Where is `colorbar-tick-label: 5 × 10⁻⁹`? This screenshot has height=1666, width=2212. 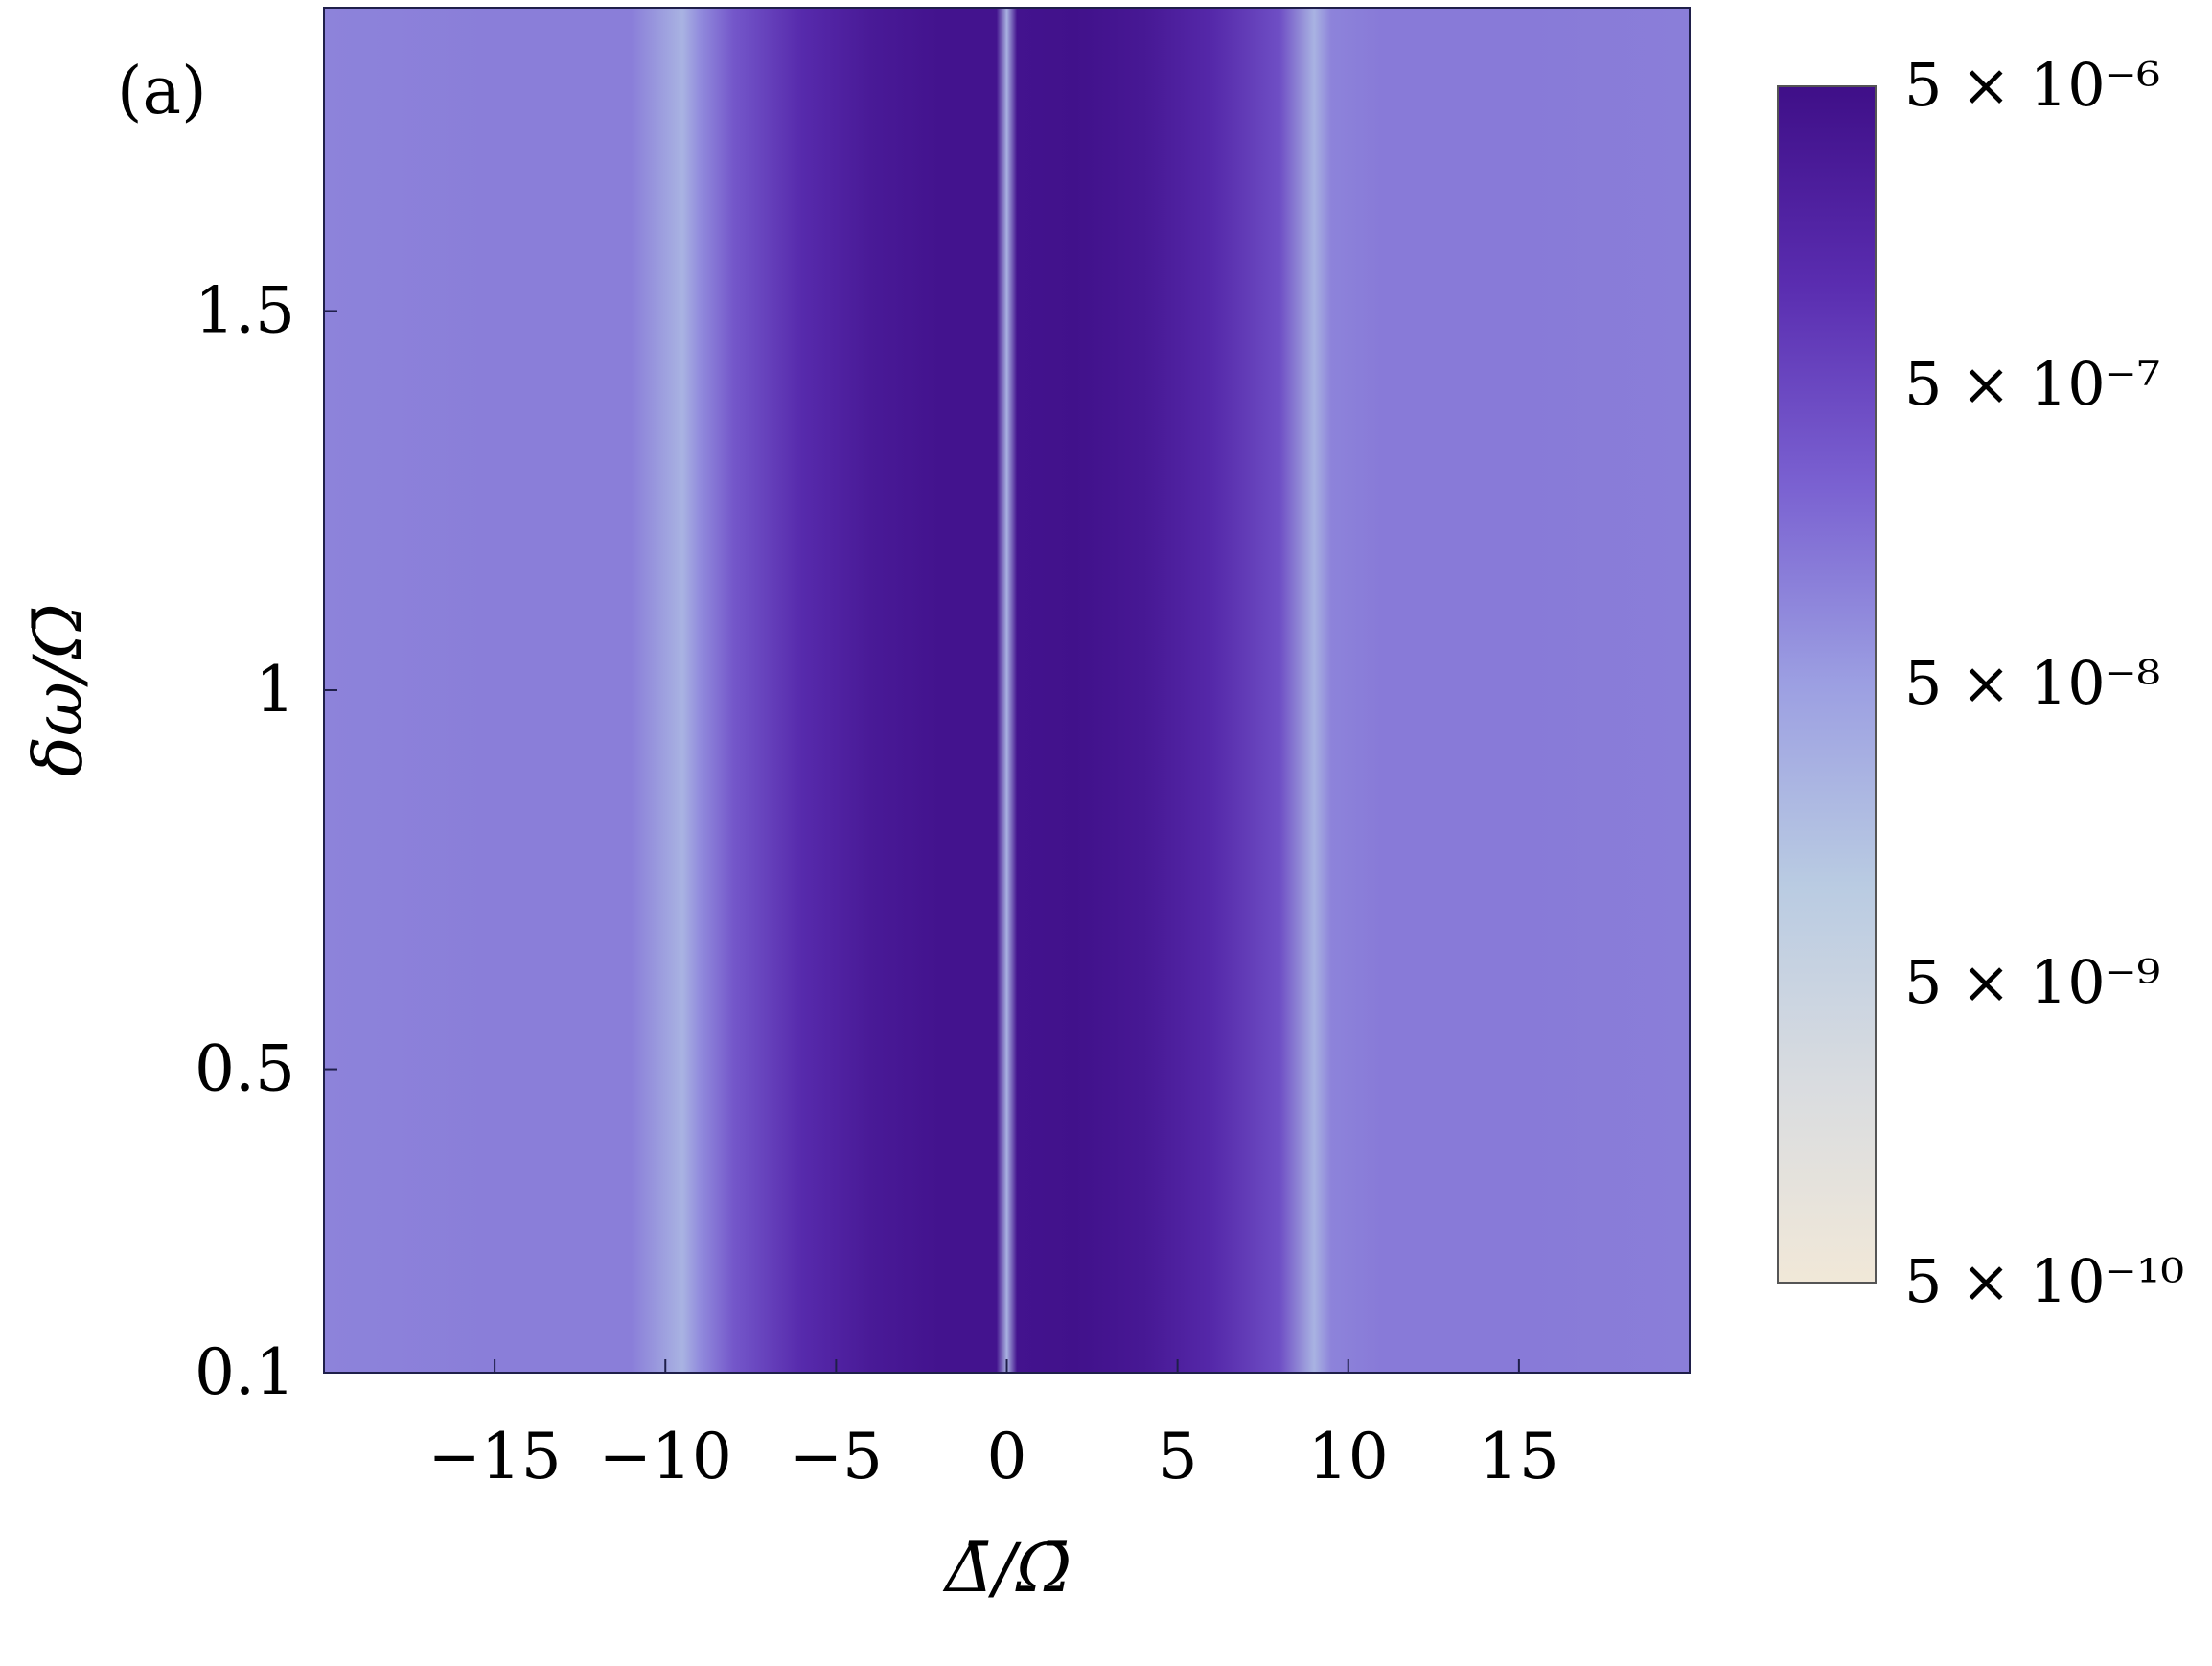
colorbar-tick-label: 5 × 10⁻⁹ is located at coordinates (2032, 982).